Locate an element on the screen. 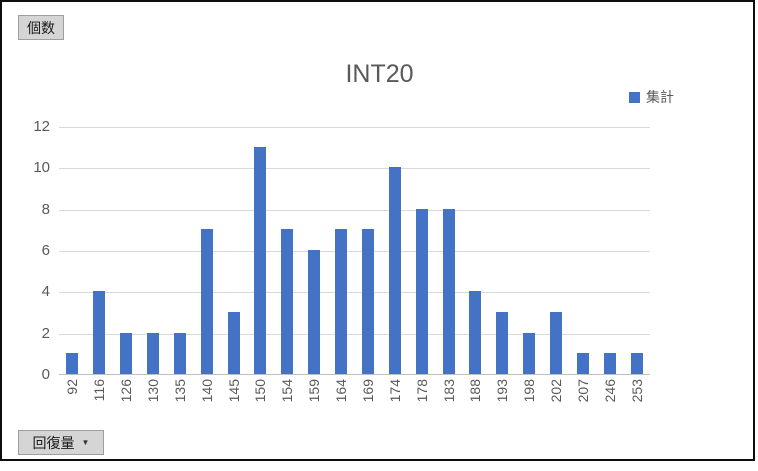 This screenshot has width=758, height=471. axis-field-button: 回復量 ▼ is located at coordinates (61, 442).